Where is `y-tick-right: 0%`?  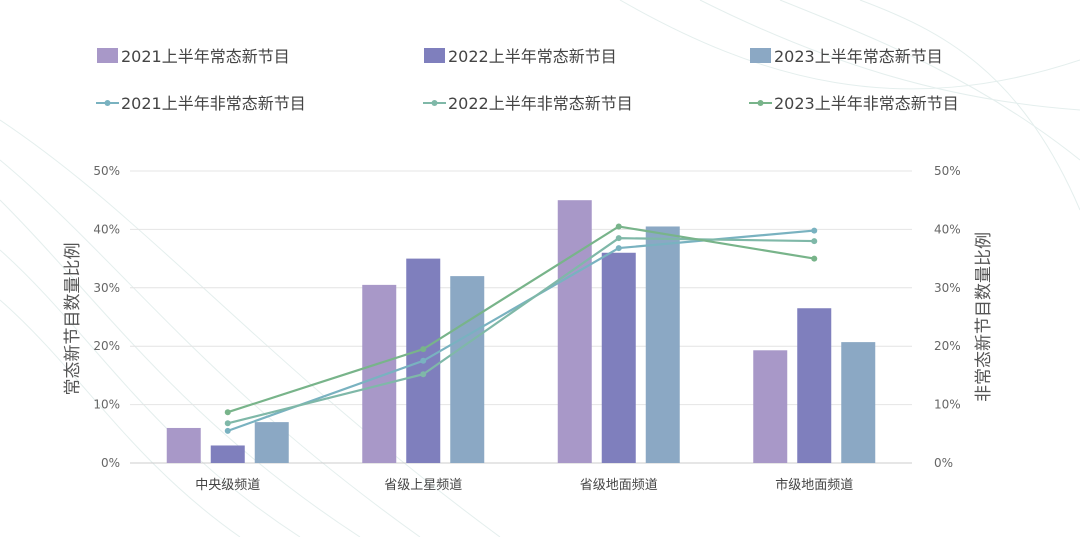 y-tick-right: 0% is located at coordinates (943, 463).